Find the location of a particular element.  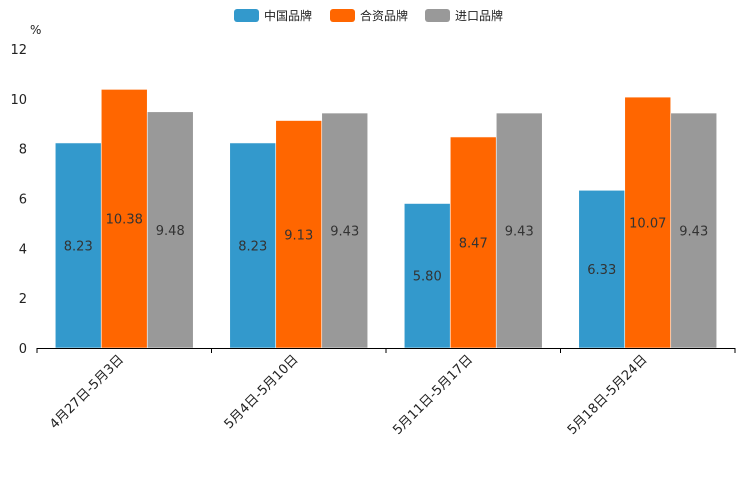

y-tick-label: 12 is located at coordinates (18, 50).